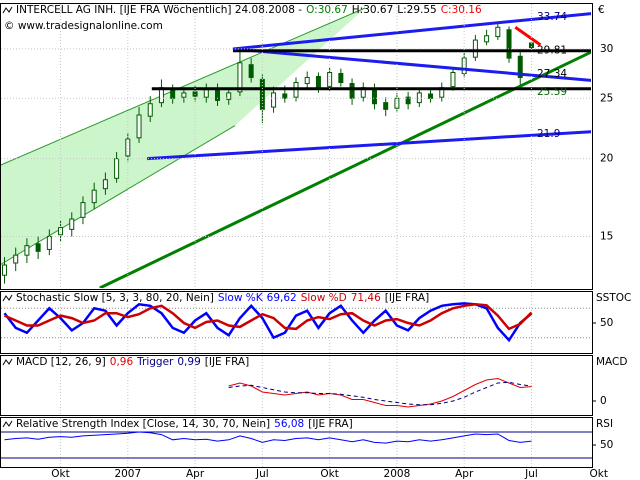 The image size is (640, 480). What do you see at coordinates (604, 424) in the screenshot?
I see `panel-label: RSI` at bounding box center [604, 424].